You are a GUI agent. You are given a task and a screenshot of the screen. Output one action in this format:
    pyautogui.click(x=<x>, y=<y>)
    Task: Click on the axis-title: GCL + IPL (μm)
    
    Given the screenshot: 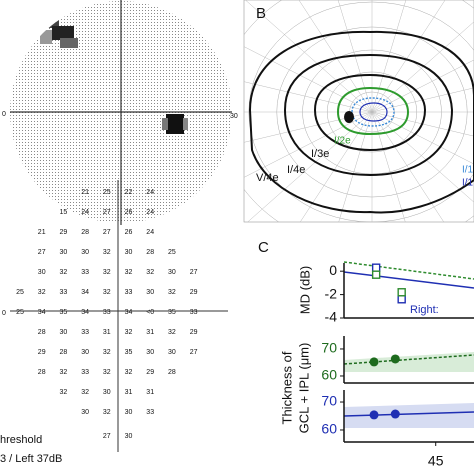 What is the action you would take?
    pyautogui.click(x=303, y=388)
    